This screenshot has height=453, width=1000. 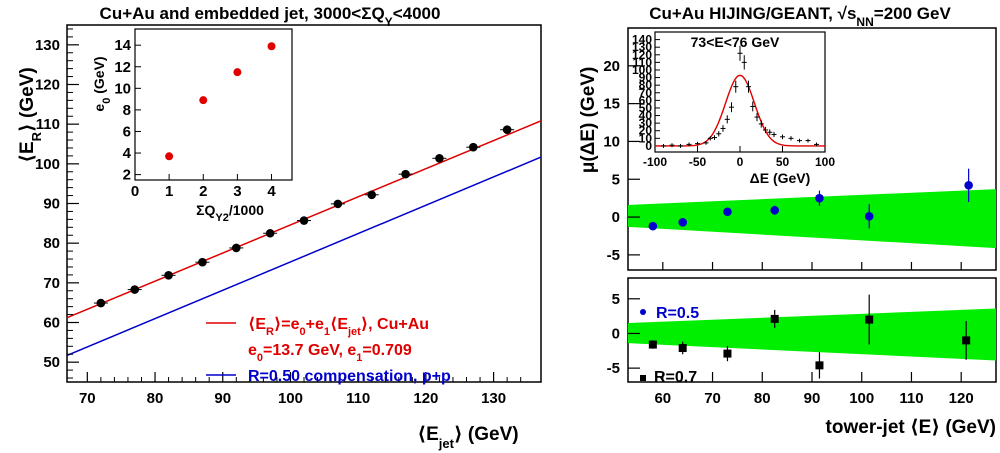 What do you see at coordinates (643, 312) in the screenshot?
I see `r05-marker` at bounding box center [643, 312].